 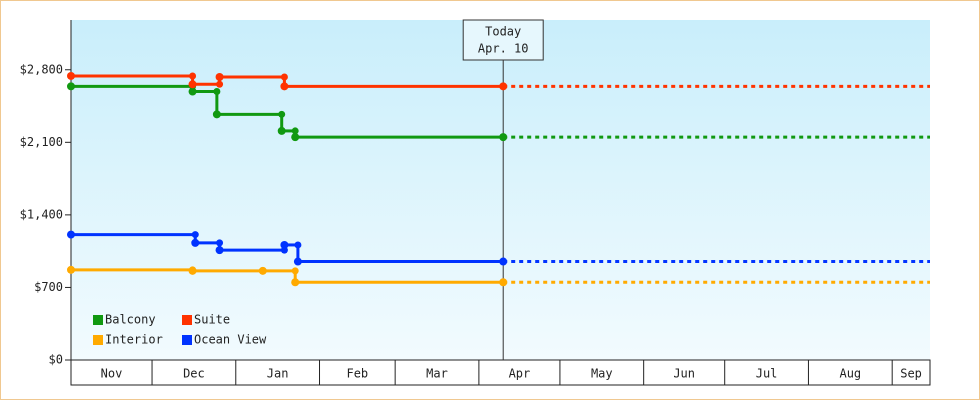 What do you see at coordinates (56, 360) in the screenshot?
I see `y-tick-label: $0` at bounding box center [56, 360].